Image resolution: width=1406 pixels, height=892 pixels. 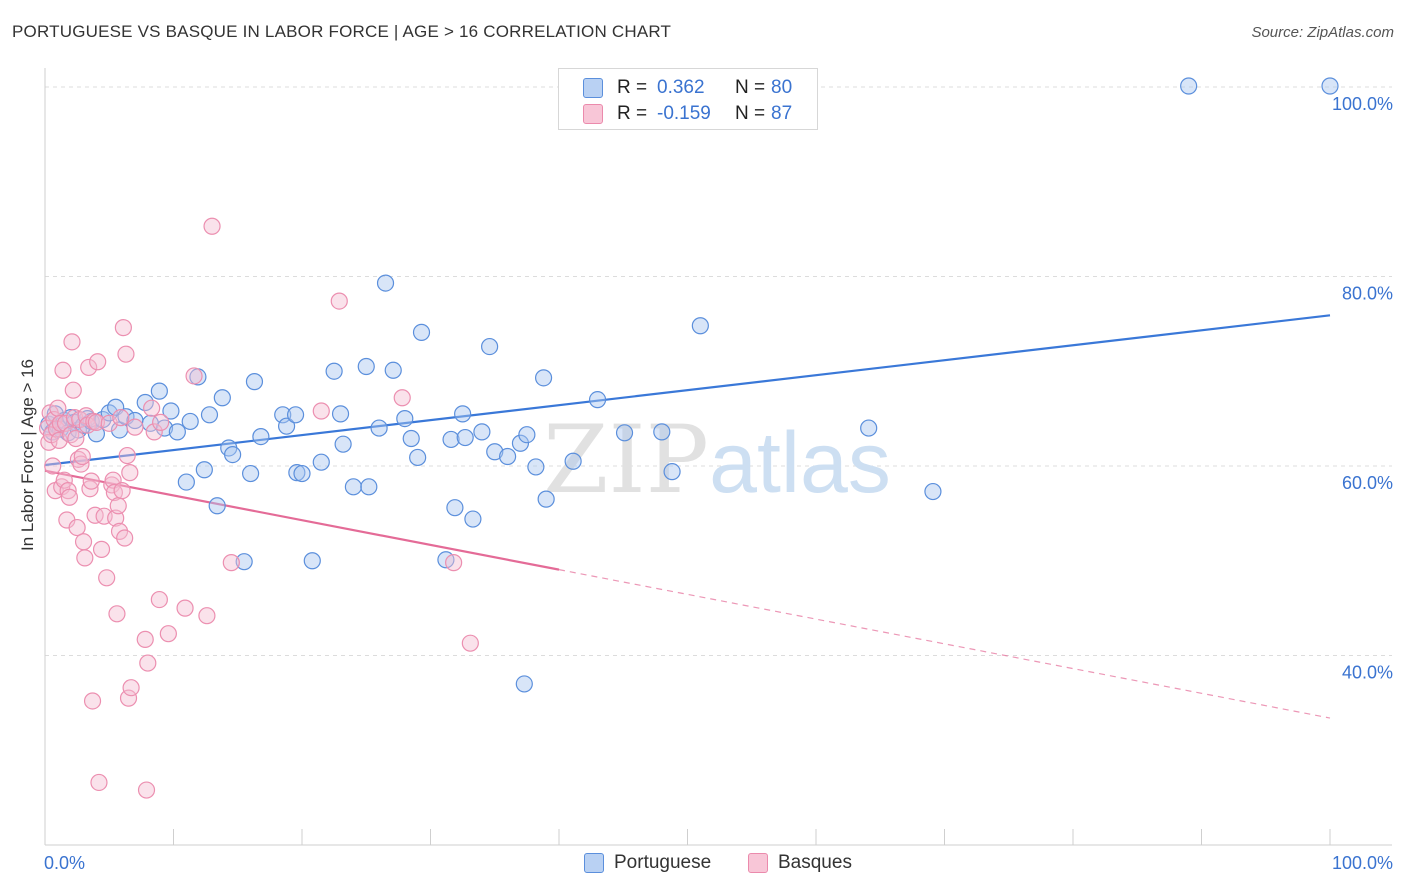 I want to click on correlation-legend: R = 0.362 N = 80 R = -0.159 N = 87, so click(x=688, y=99).